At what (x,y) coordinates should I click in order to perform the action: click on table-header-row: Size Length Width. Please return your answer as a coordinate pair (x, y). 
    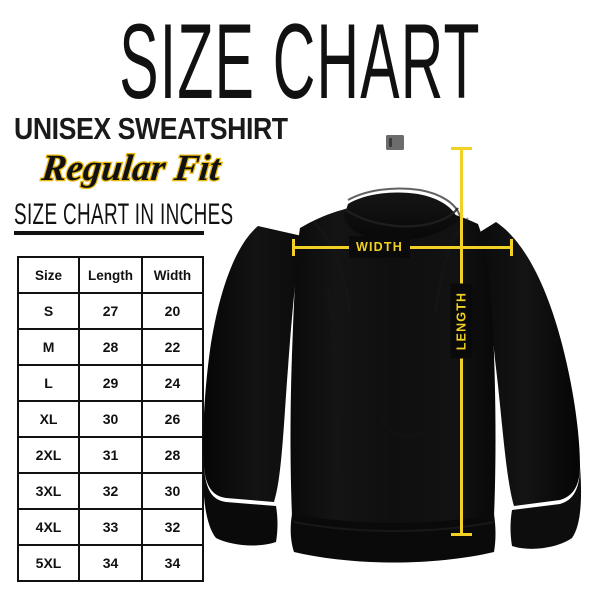
    Looking at the image, I should click on (110, 275).